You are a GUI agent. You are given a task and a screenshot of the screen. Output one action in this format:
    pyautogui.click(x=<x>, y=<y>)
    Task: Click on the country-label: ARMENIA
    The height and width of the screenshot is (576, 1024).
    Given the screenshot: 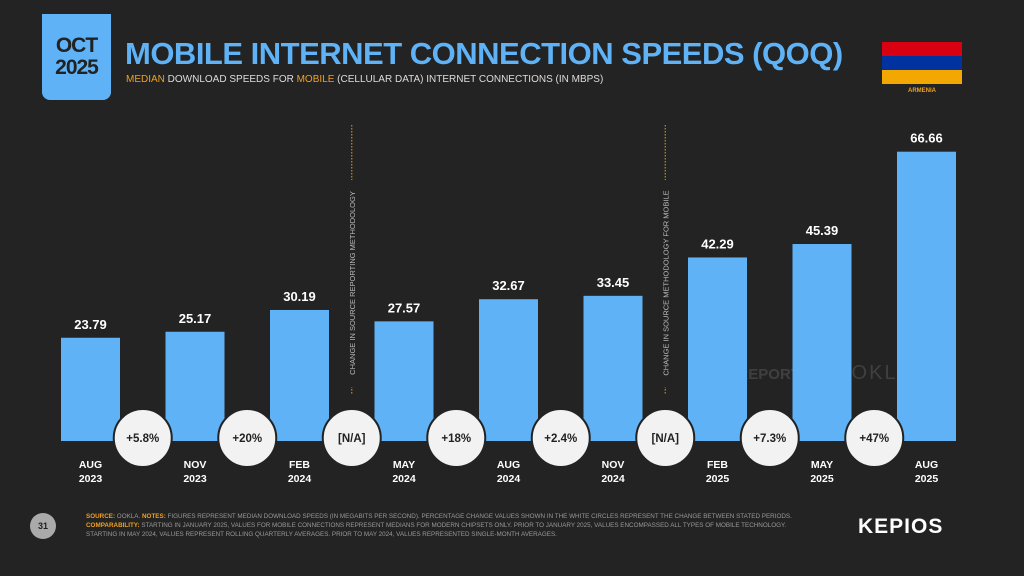 What is the action you would take?
    pyautogui.click(x=922, y=91)
    